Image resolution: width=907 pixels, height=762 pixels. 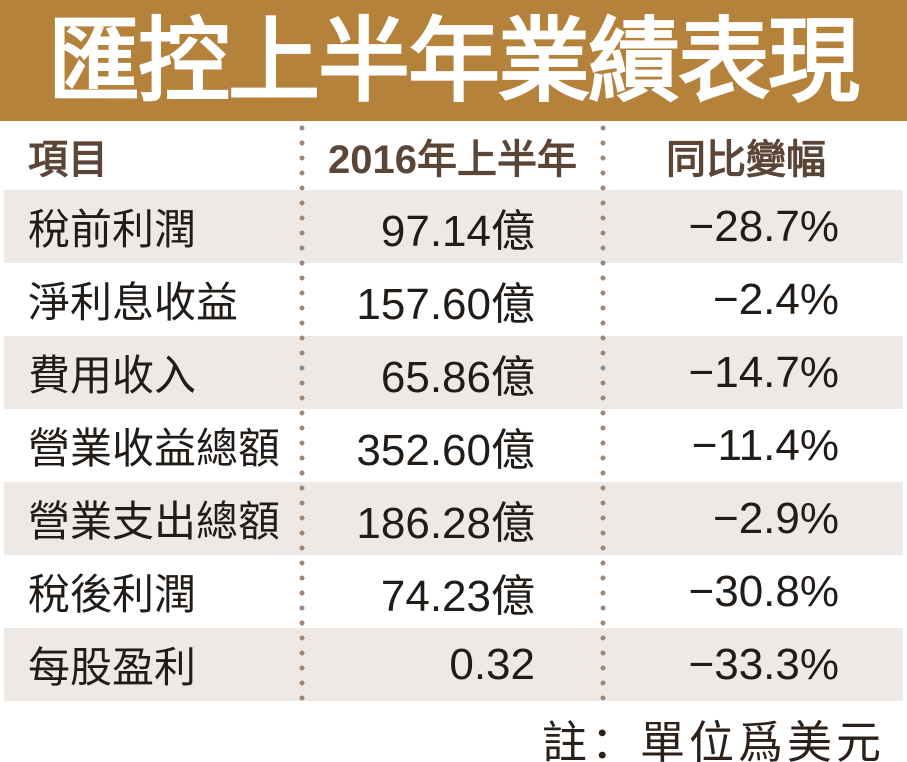 What do you see at coordinates (457, 377) in the screenshot?
I see `row-value: 65.86億` at bounding box center [457, 377].